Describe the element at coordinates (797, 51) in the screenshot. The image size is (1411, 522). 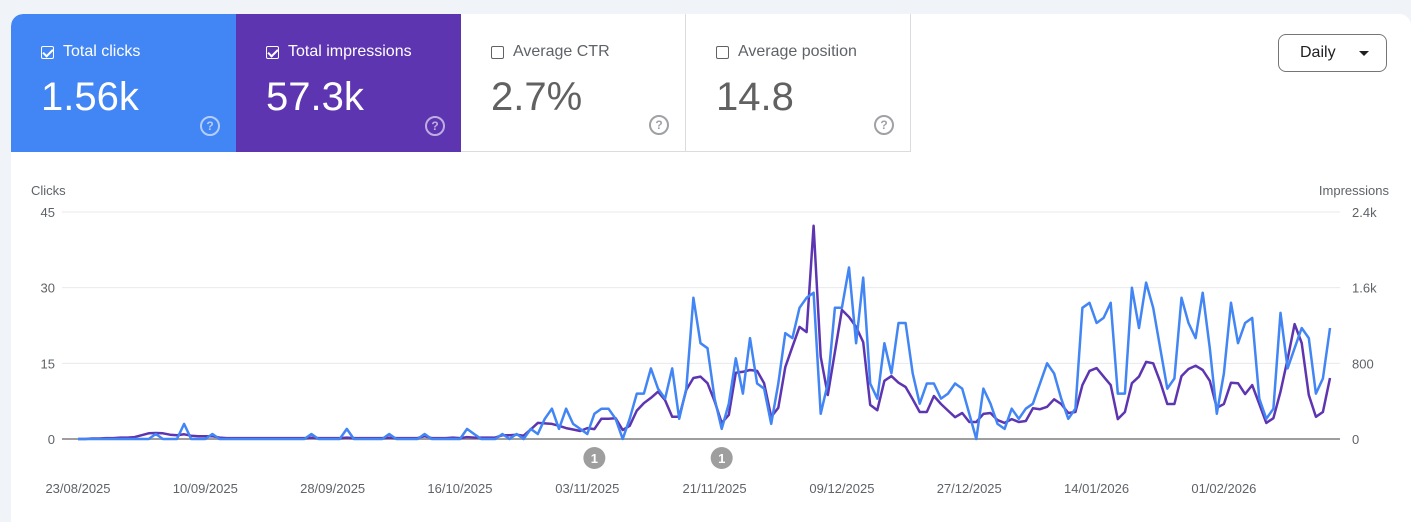
I see `metric-label: Average position` at that location.